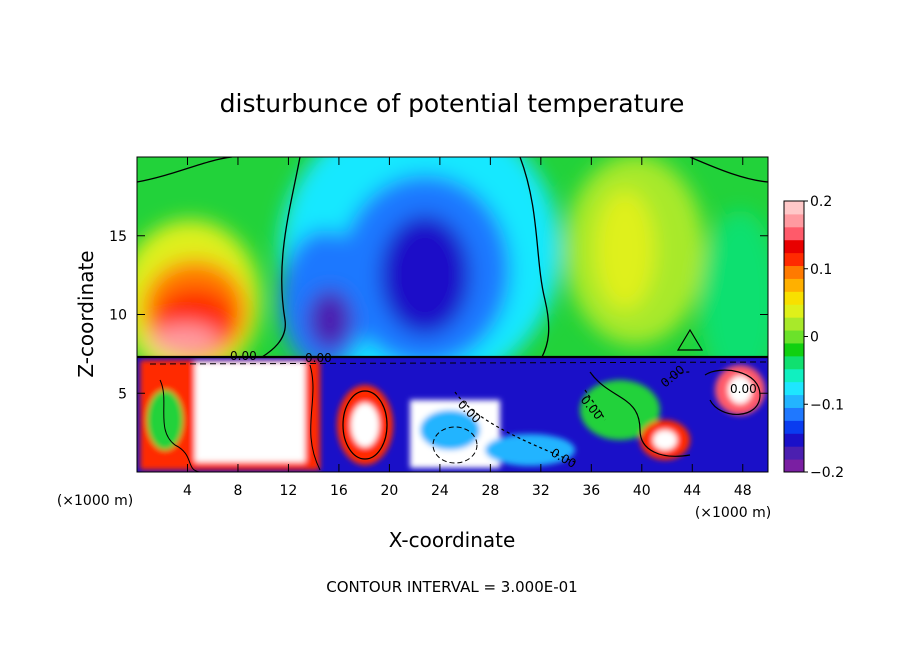 This screenshot has width=904, height=654. What do you see at coordinates (339, 491) in the screenshot?
I see `x-tick-label: 16` at bounding box center [339, 491].